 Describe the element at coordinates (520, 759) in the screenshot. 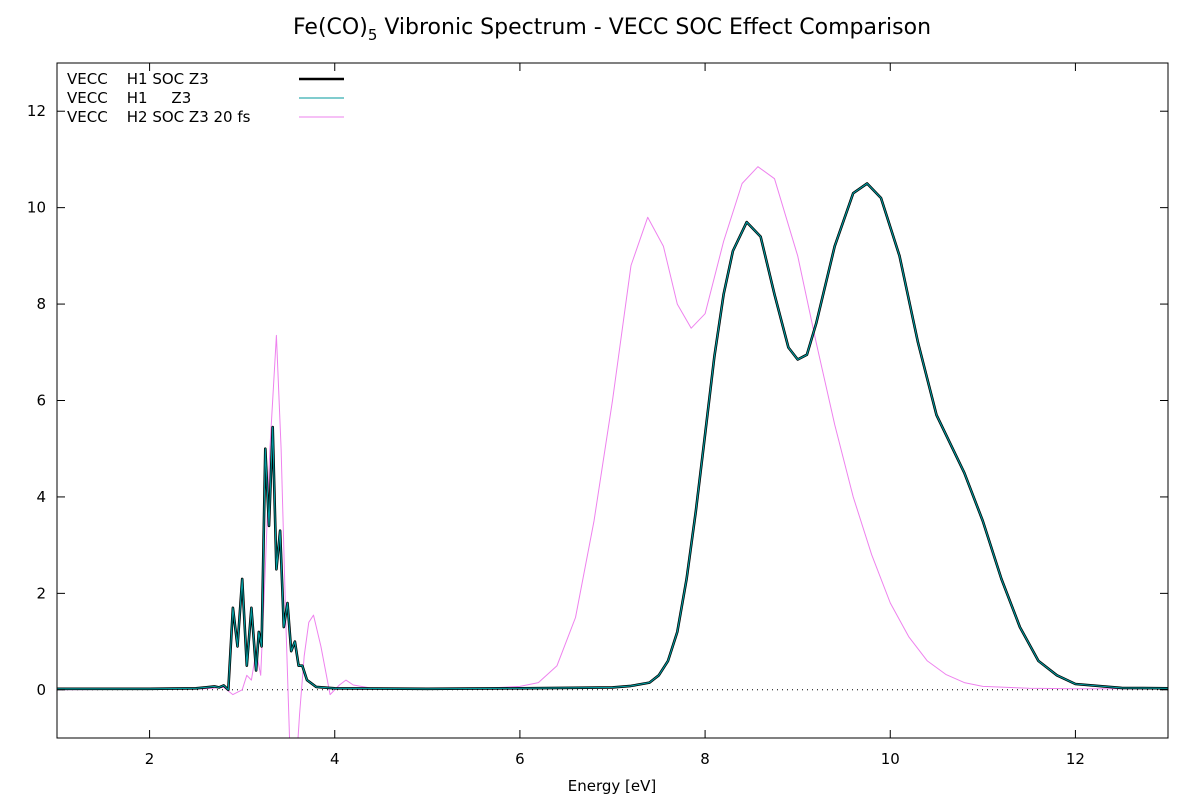

I see `x-tick-label-2: 6` at that location.